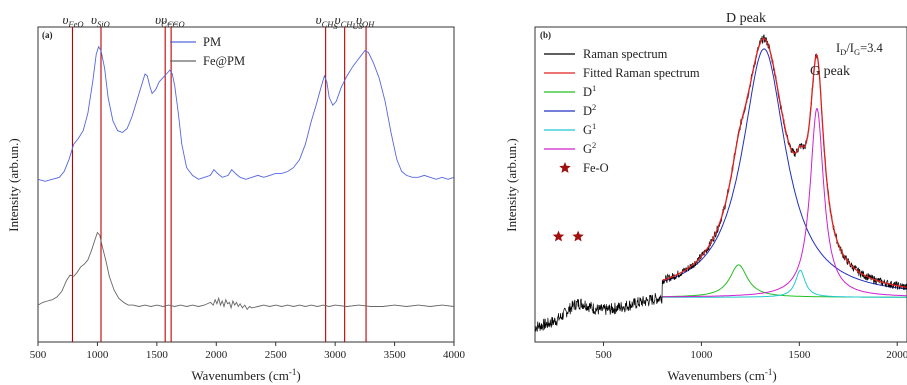  I want to click on band-marker-label-3: υC=O, so click(173, 20).